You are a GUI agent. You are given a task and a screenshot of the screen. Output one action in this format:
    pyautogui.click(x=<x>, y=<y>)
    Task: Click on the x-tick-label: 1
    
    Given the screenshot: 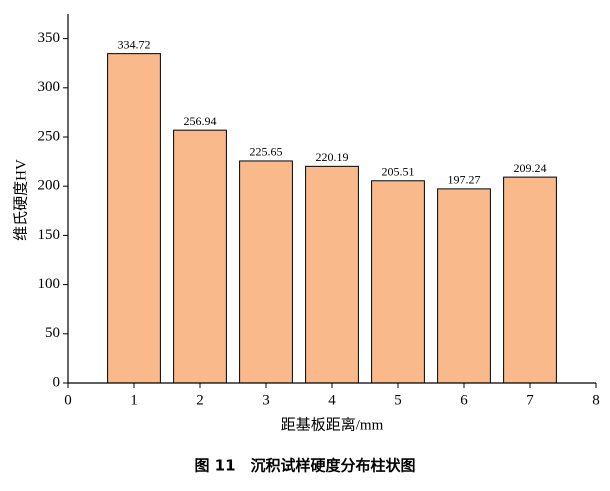 What is the action you would take?
    pyautogui.click(x=134, y=400)
    